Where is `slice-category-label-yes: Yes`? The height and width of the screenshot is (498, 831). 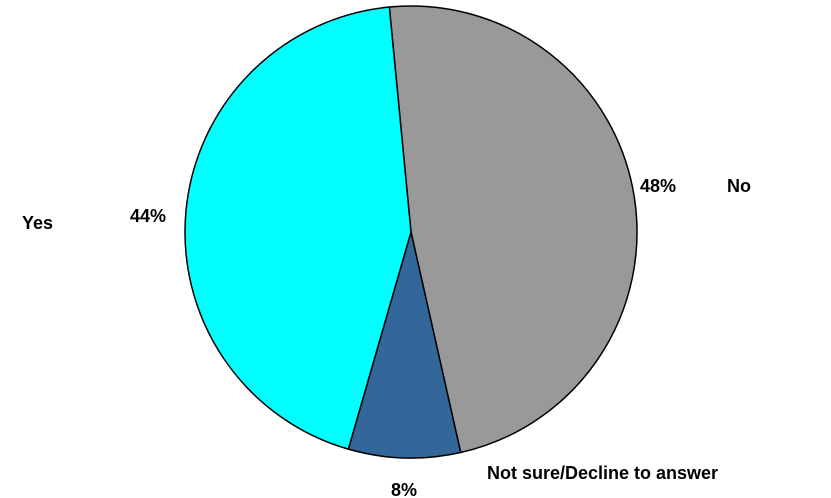 slice-category-label-yes: Yes is located at coordinates (37, 223).